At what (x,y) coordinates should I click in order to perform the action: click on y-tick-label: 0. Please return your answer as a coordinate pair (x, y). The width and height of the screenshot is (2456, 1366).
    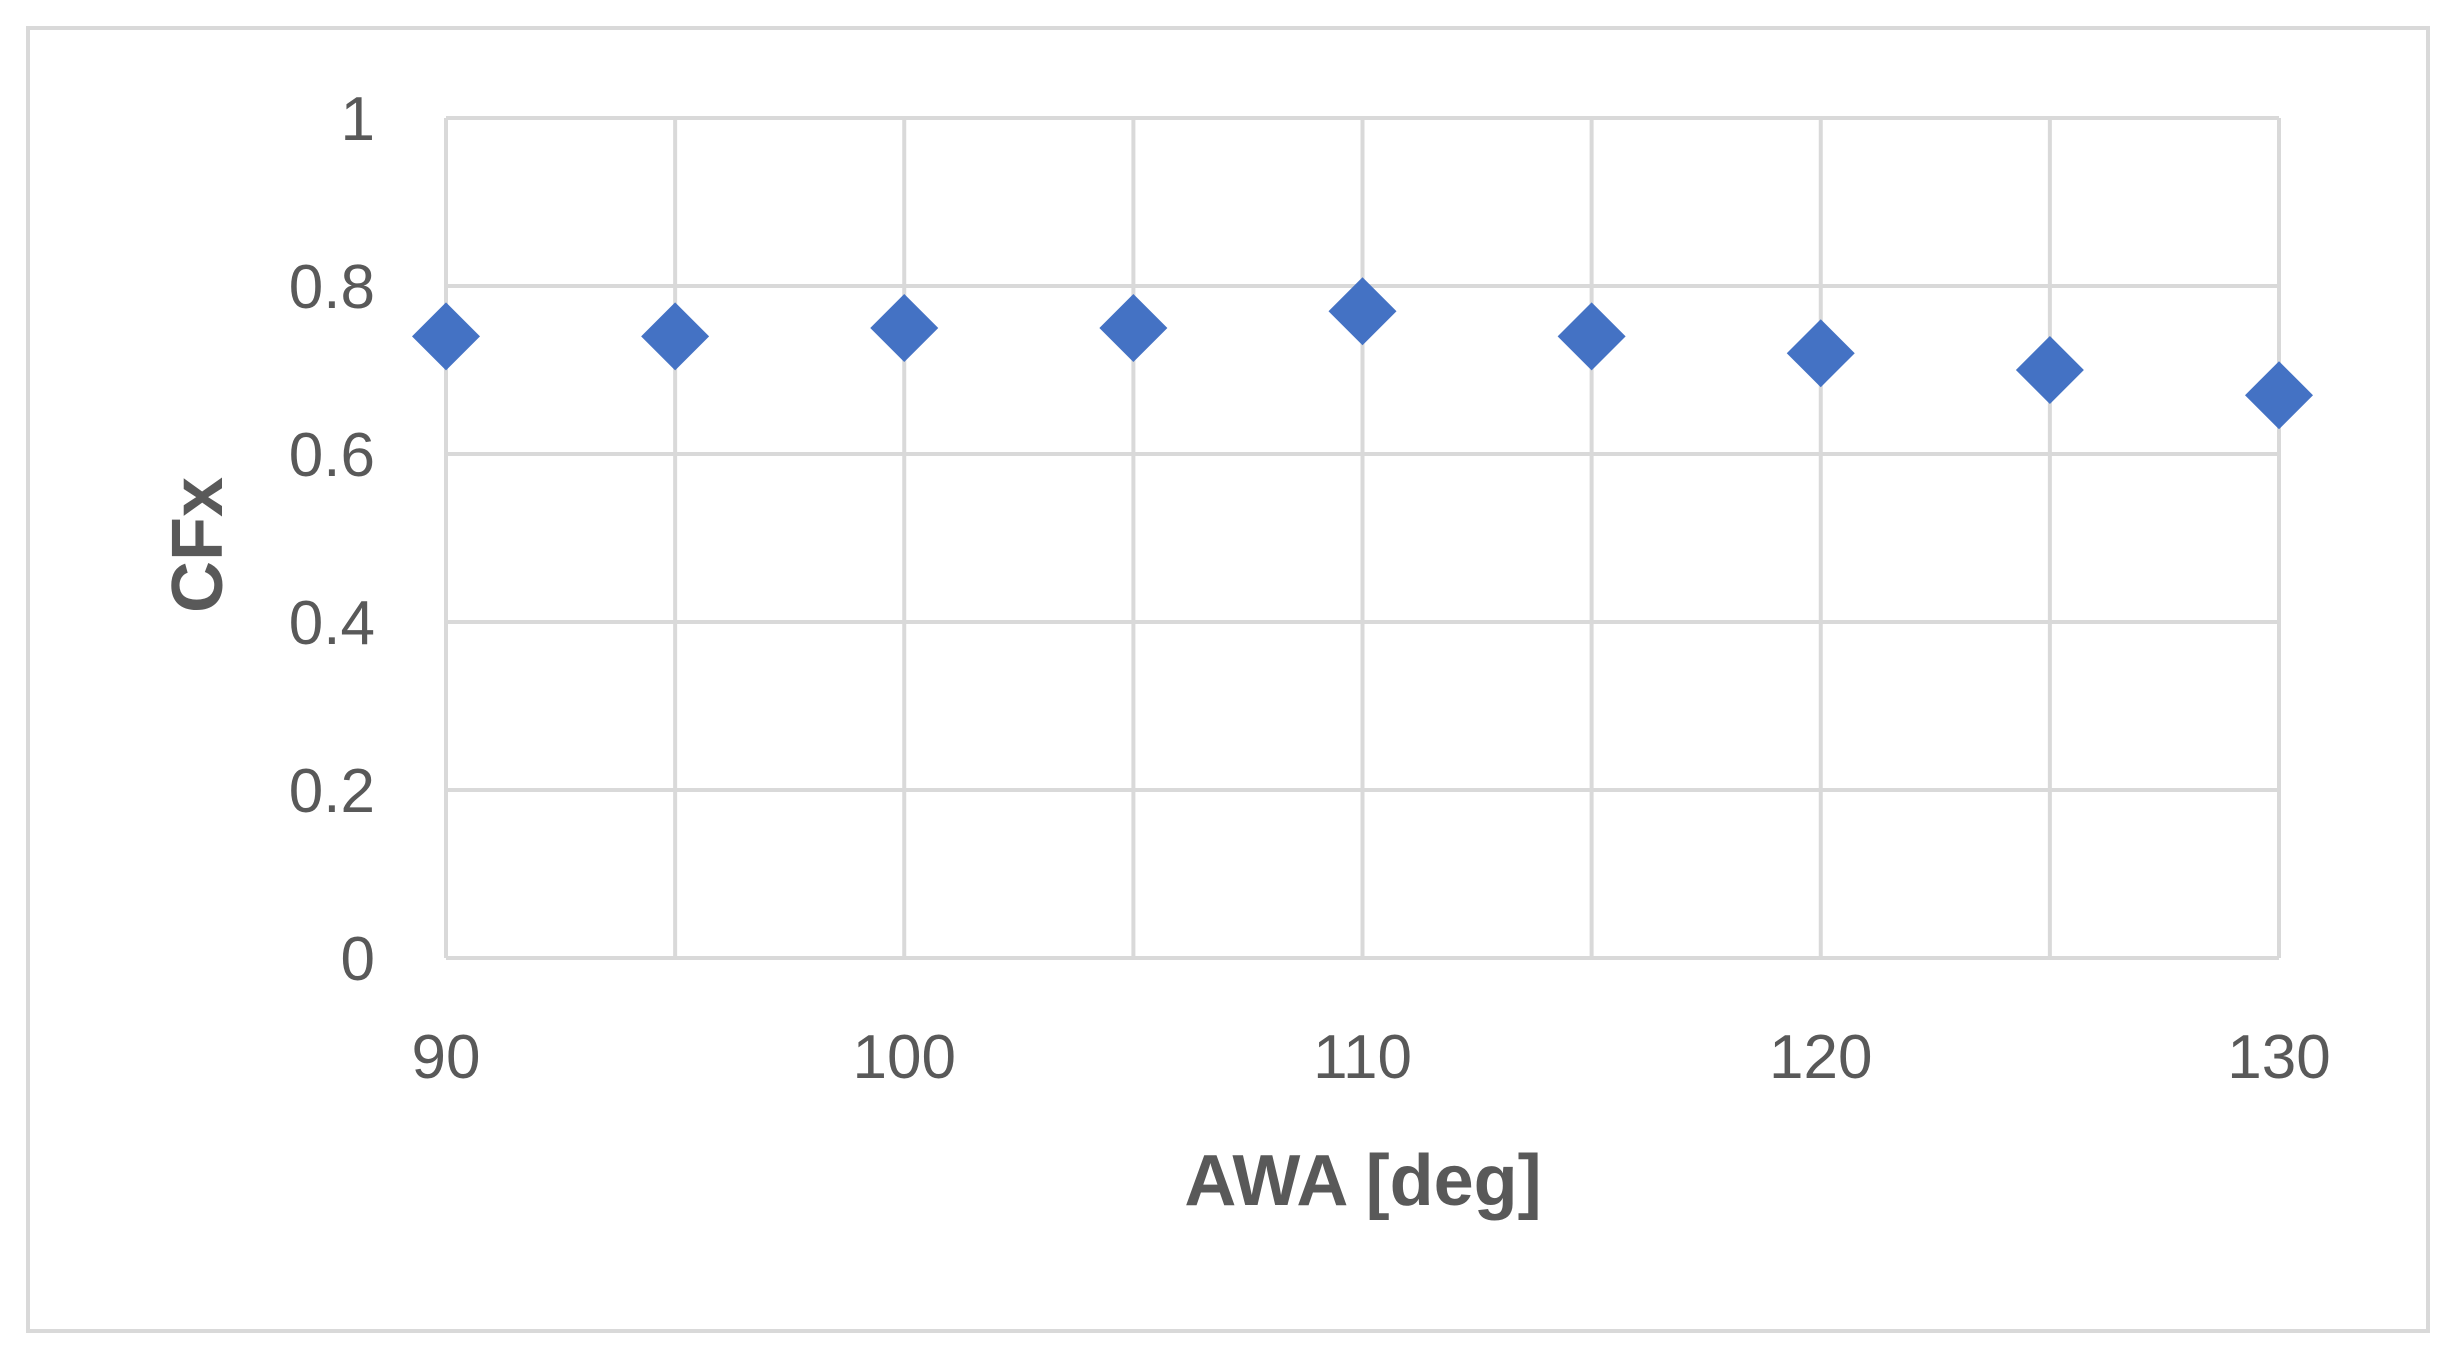
    Looking at the image, I should click on (358, 959).